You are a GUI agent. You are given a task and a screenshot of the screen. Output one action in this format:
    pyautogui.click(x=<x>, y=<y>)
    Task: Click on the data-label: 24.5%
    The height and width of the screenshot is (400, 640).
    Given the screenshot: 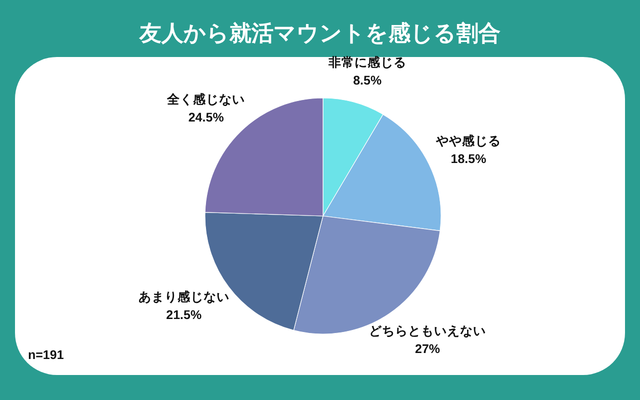 What is the action you would take?
    pyautogui.click(x=206, y=117)
    